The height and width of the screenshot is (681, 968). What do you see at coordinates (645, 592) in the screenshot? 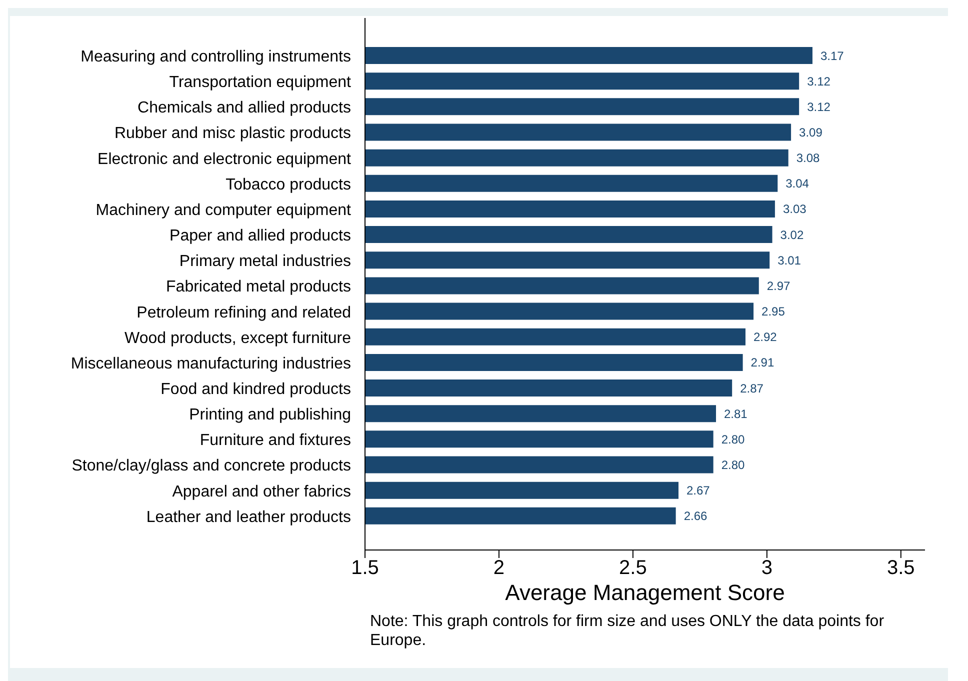
I see `x-axis-title: Average Management Score` at bounding box center [645, 592].